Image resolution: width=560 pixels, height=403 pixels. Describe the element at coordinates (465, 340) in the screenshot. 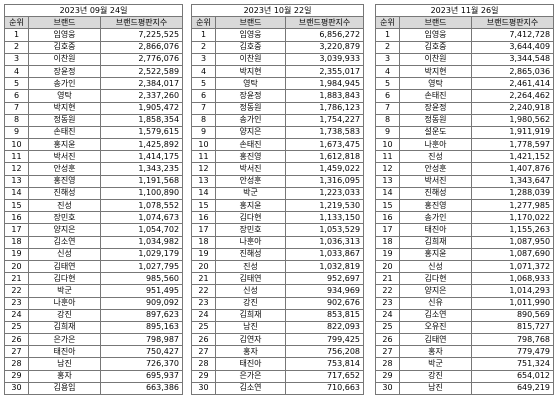

I see `table-row: 26 김태연 798,768` at that location.